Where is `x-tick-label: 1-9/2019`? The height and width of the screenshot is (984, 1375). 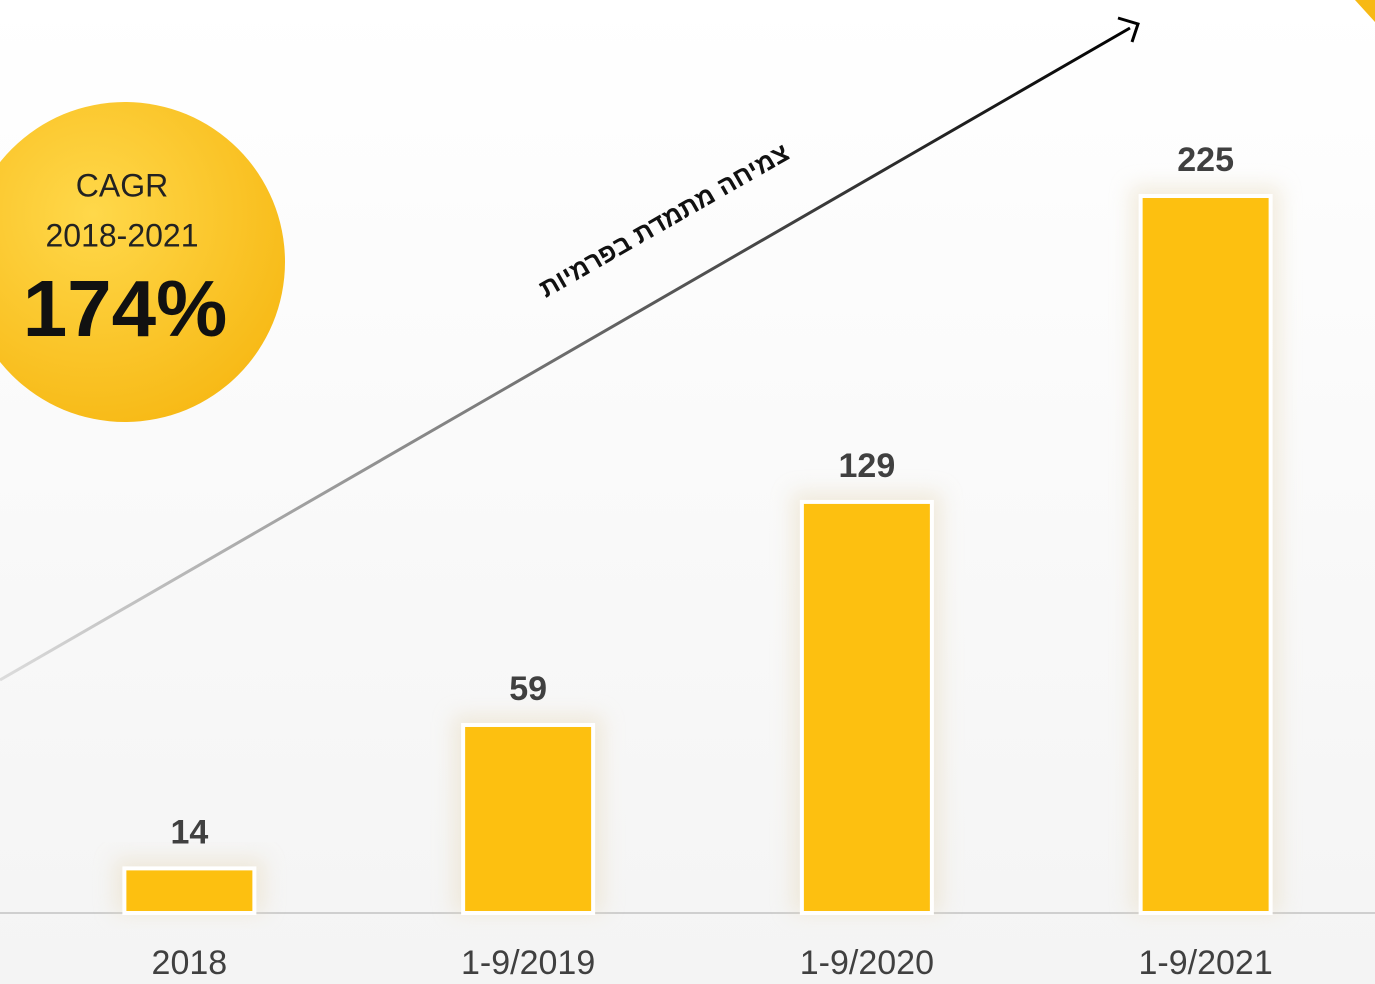 x-tick-label: 1-9/2019 is located at coordinates (528, 963).